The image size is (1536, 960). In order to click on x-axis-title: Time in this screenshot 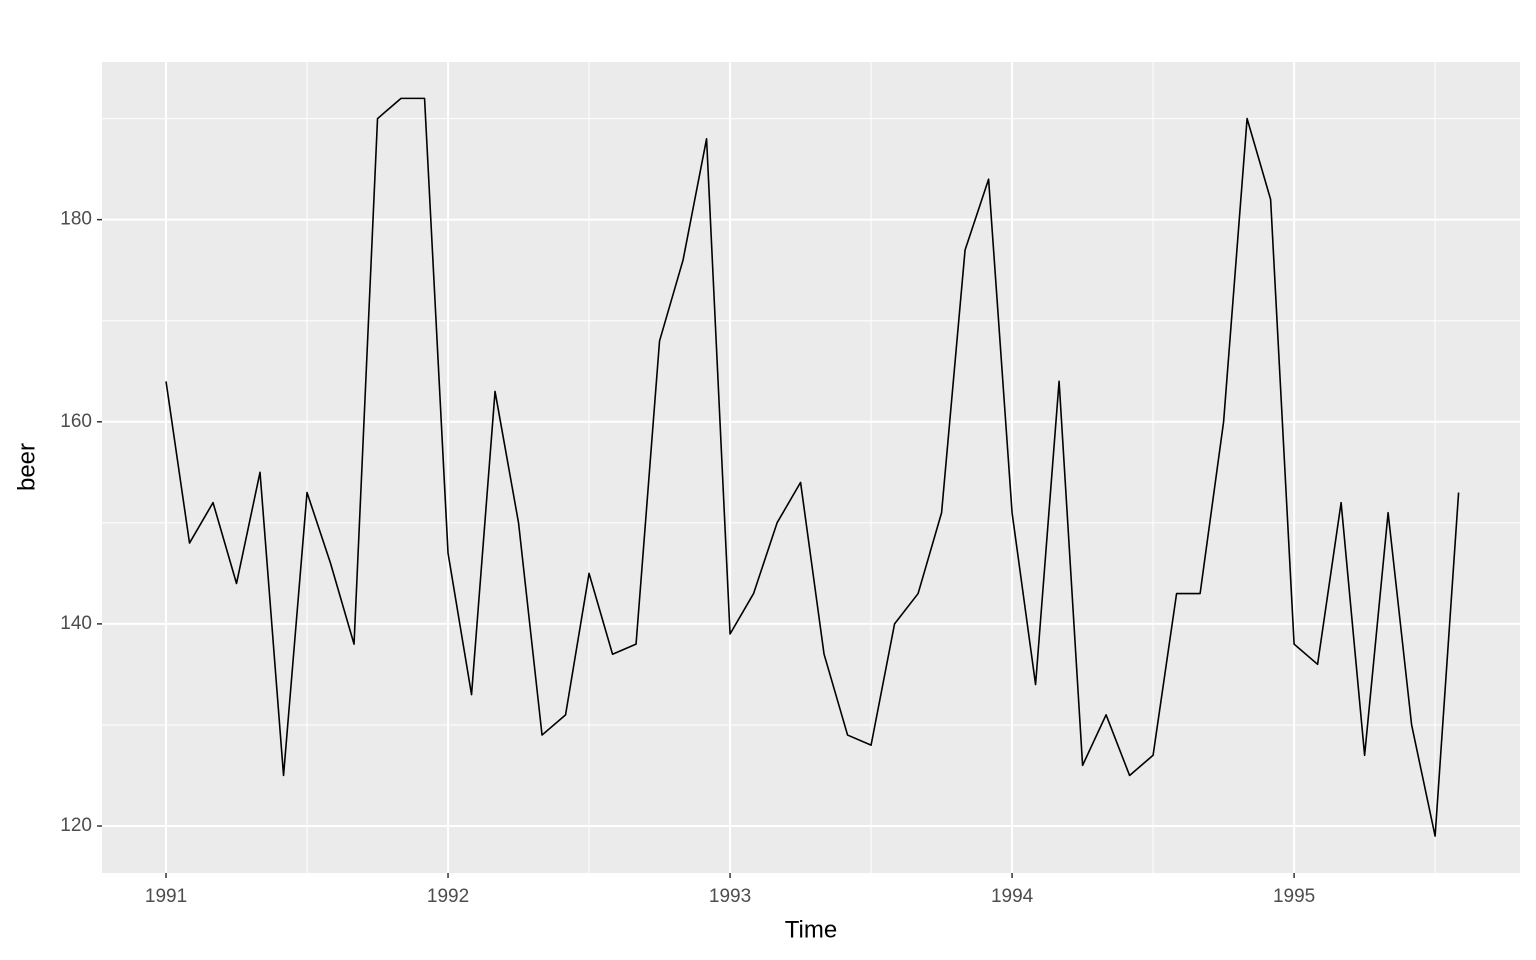, I will do `click(811, 929)`.